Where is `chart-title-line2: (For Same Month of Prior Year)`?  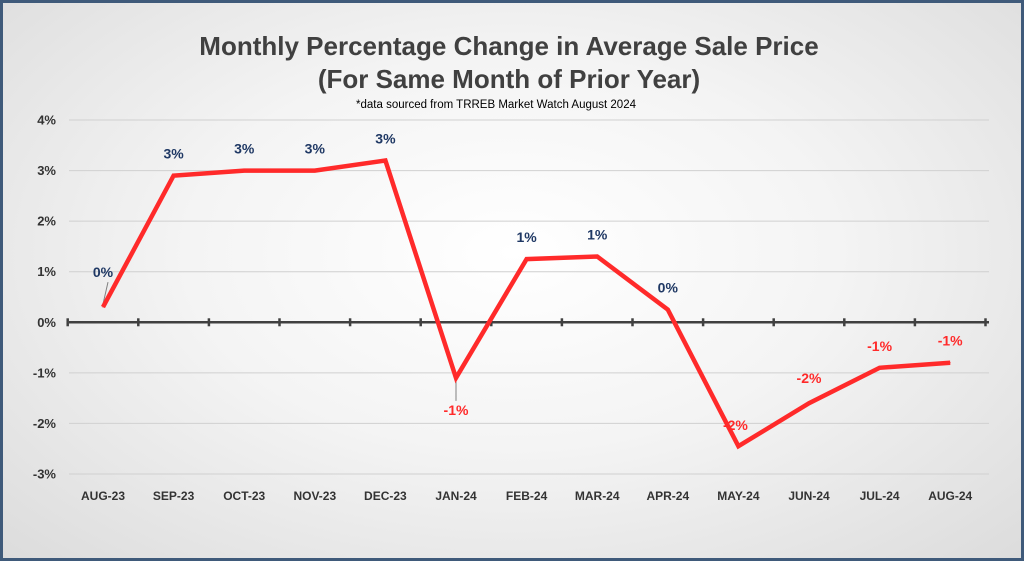
chart-title-line2: (For Same Month of Prior Year) is located at coordinates (509, 79).